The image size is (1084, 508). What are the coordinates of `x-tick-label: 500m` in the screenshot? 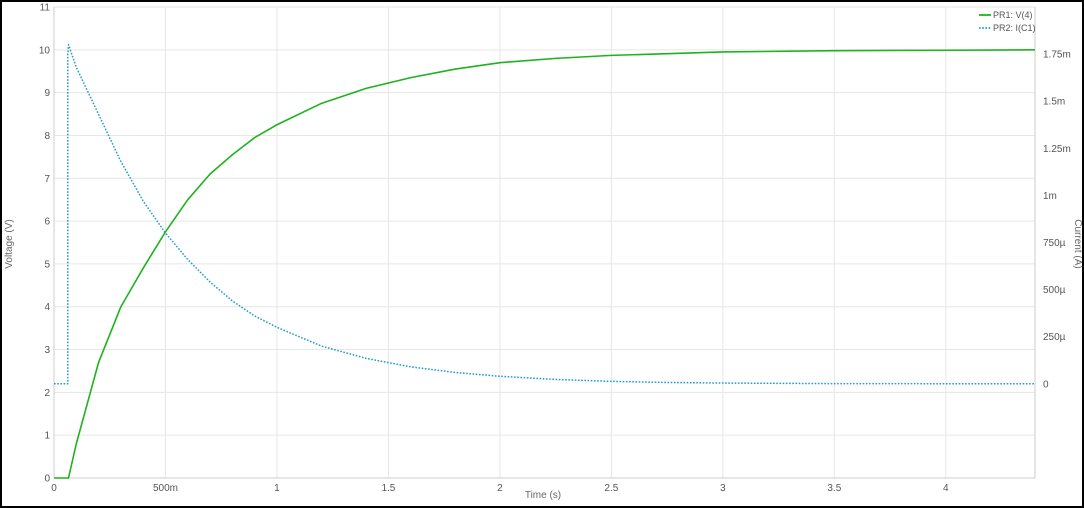 It's located at (165, 488).